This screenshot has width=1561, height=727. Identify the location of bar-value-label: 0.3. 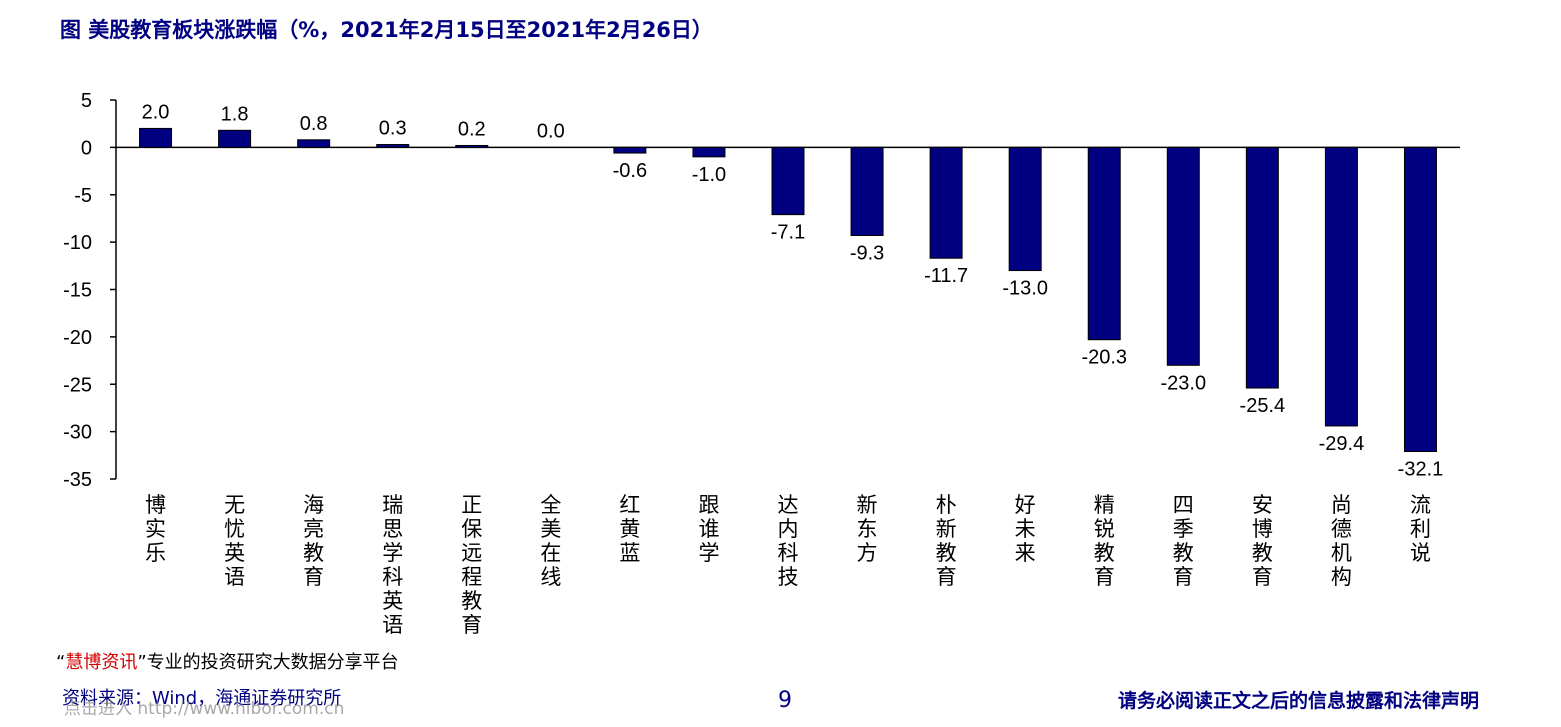
(393, 129).